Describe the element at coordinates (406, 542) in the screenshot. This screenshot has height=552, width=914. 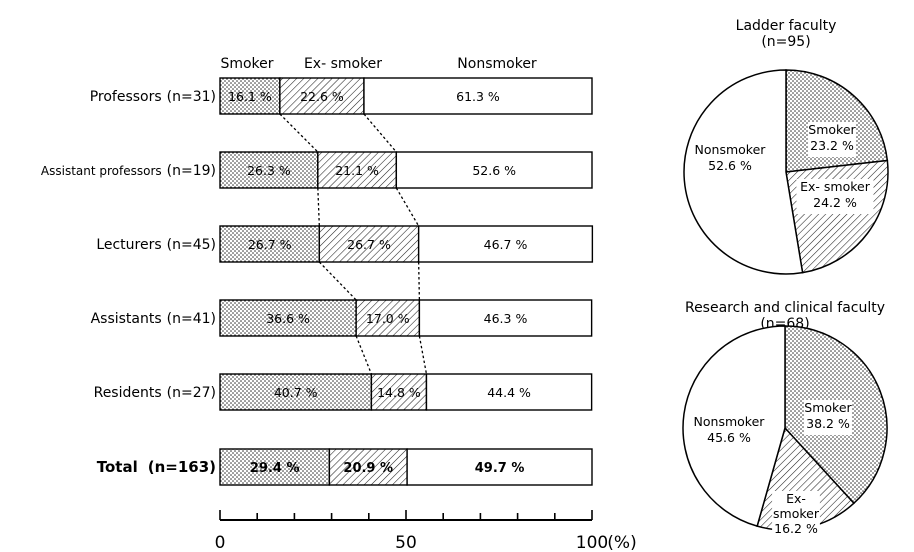
I see `x-tick-label: 50` at that location.